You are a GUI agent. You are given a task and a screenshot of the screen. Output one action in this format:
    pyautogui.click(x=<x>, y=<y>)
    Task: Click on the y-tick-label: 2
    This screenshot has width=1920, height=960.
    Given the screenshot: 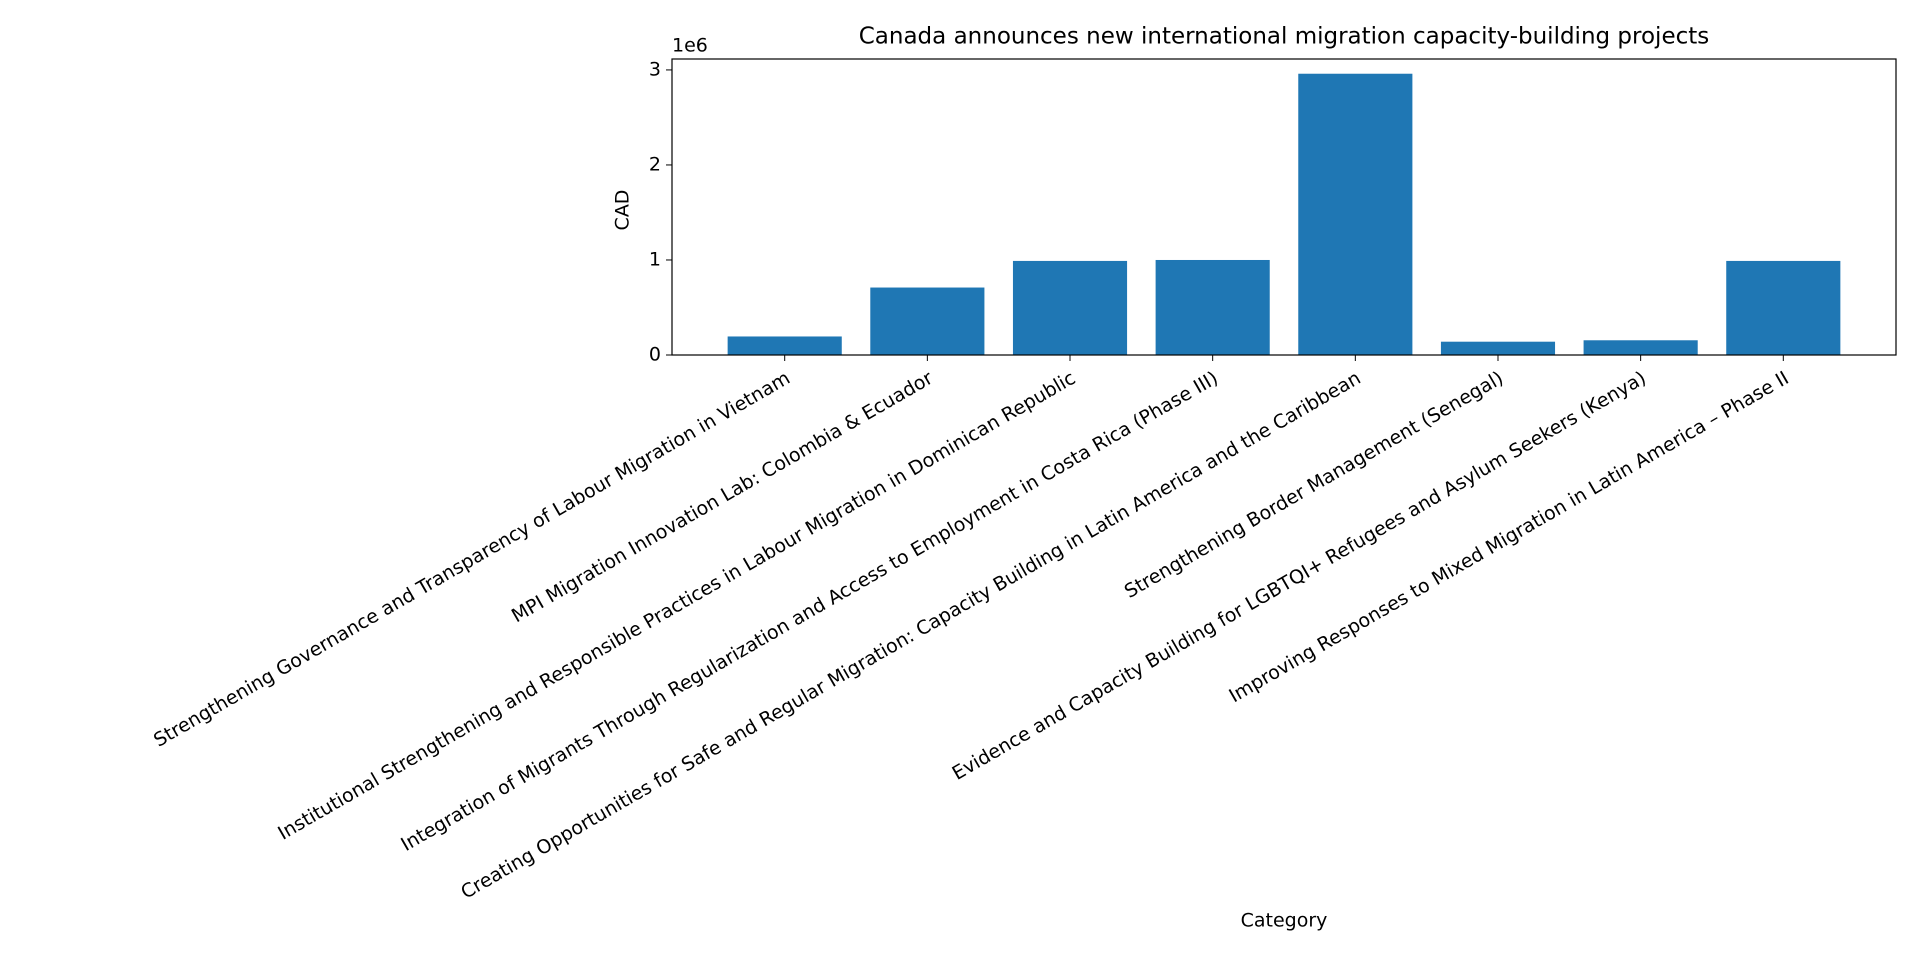 What is the action you would take?
    pyautogui.click(x=655, y=164)
    